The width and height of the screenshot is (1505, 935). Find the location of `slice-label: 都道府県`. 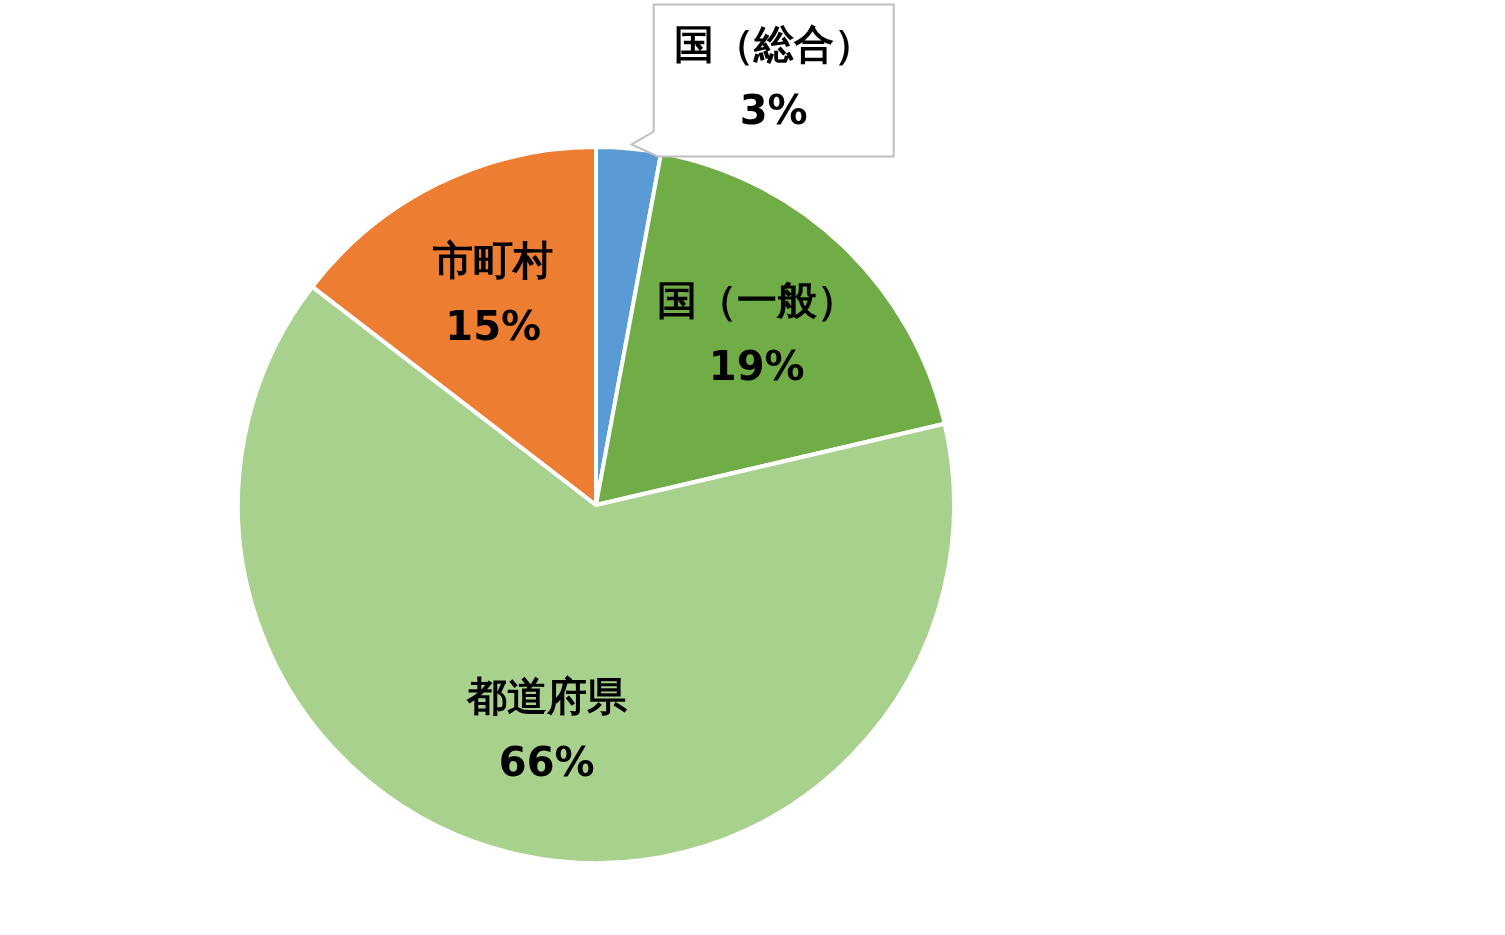

slice-label: 都道府県 is located at coordinates (546, 695).